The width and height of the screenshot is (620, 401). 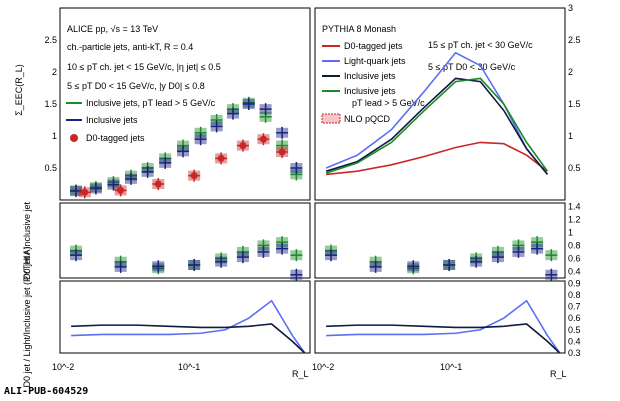 I want to click on bot-ytick-1: 0.4, so click(x=574, y=341).